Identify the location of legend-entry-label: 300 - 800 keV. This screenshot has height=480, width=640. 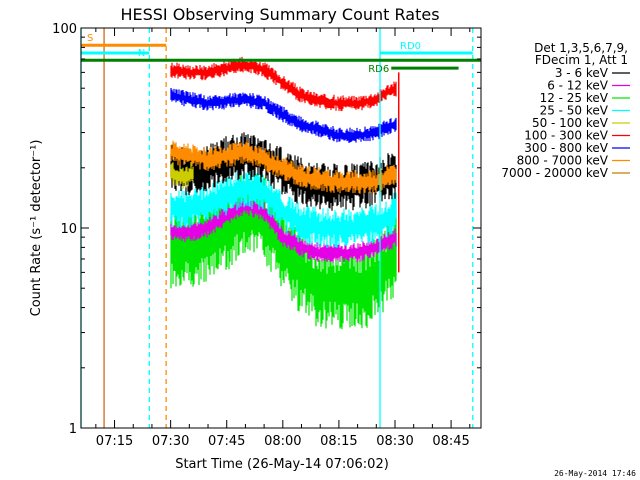
(566, 148).